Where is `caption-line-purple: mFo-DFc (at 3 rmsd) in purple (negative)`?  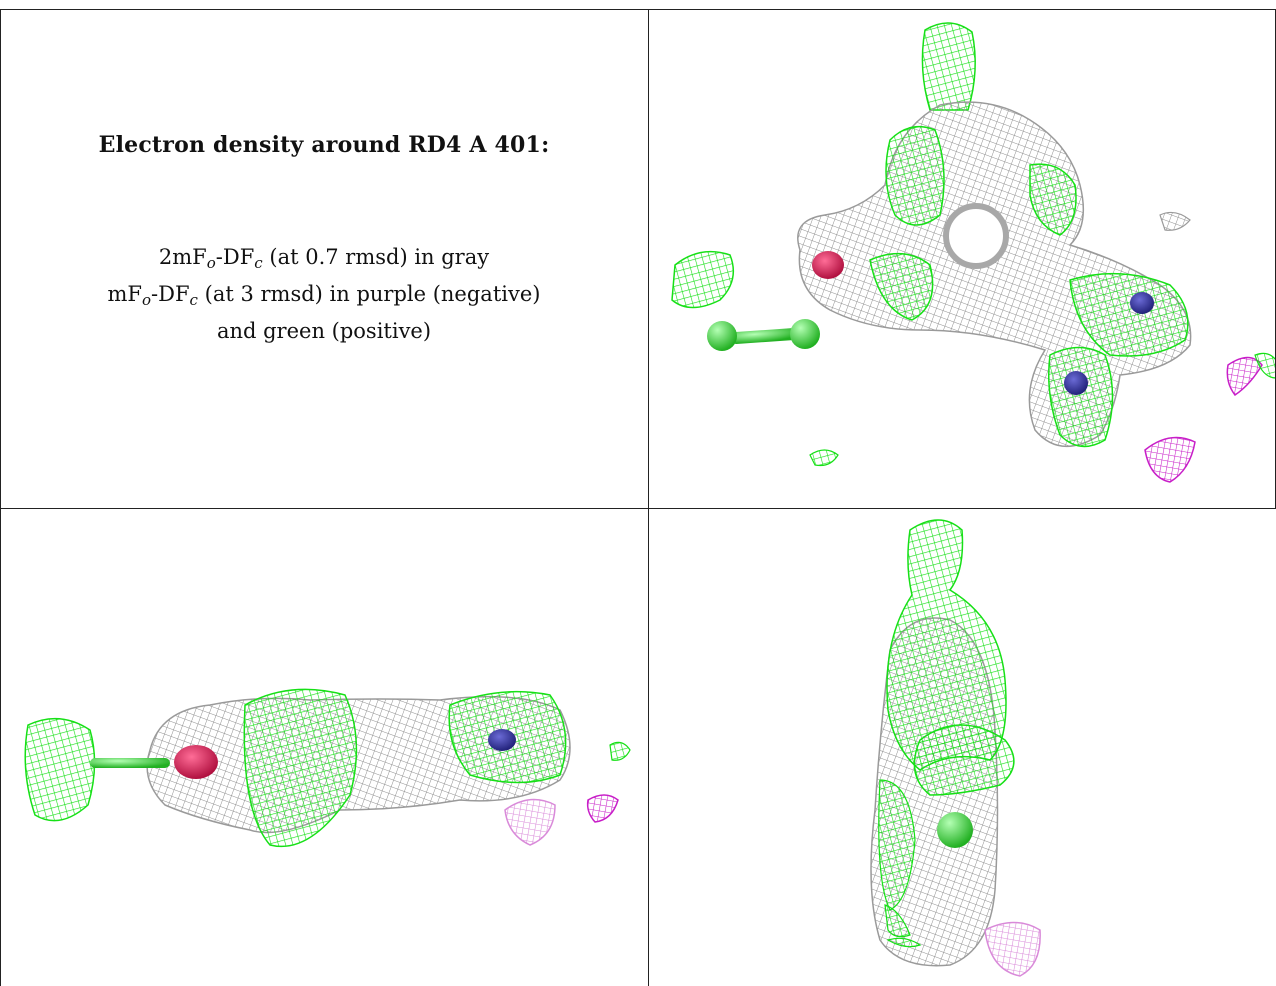 caption-line-purple: mFo-DFc (at 3 rmsd) in purple (negative) is located at coordinates (324, 295).